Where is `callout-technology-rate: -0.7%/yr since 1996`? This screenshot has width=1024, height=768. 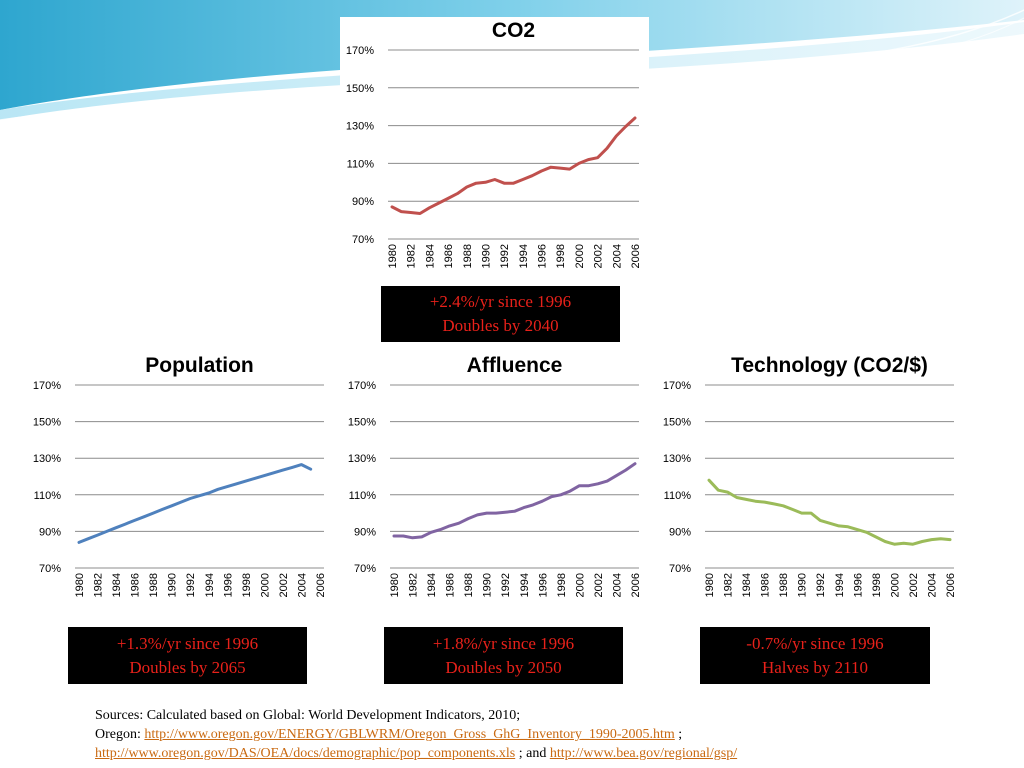 callout-technology-rate: -0.7%/yr since 1996 is located at coordinates (815, 643).